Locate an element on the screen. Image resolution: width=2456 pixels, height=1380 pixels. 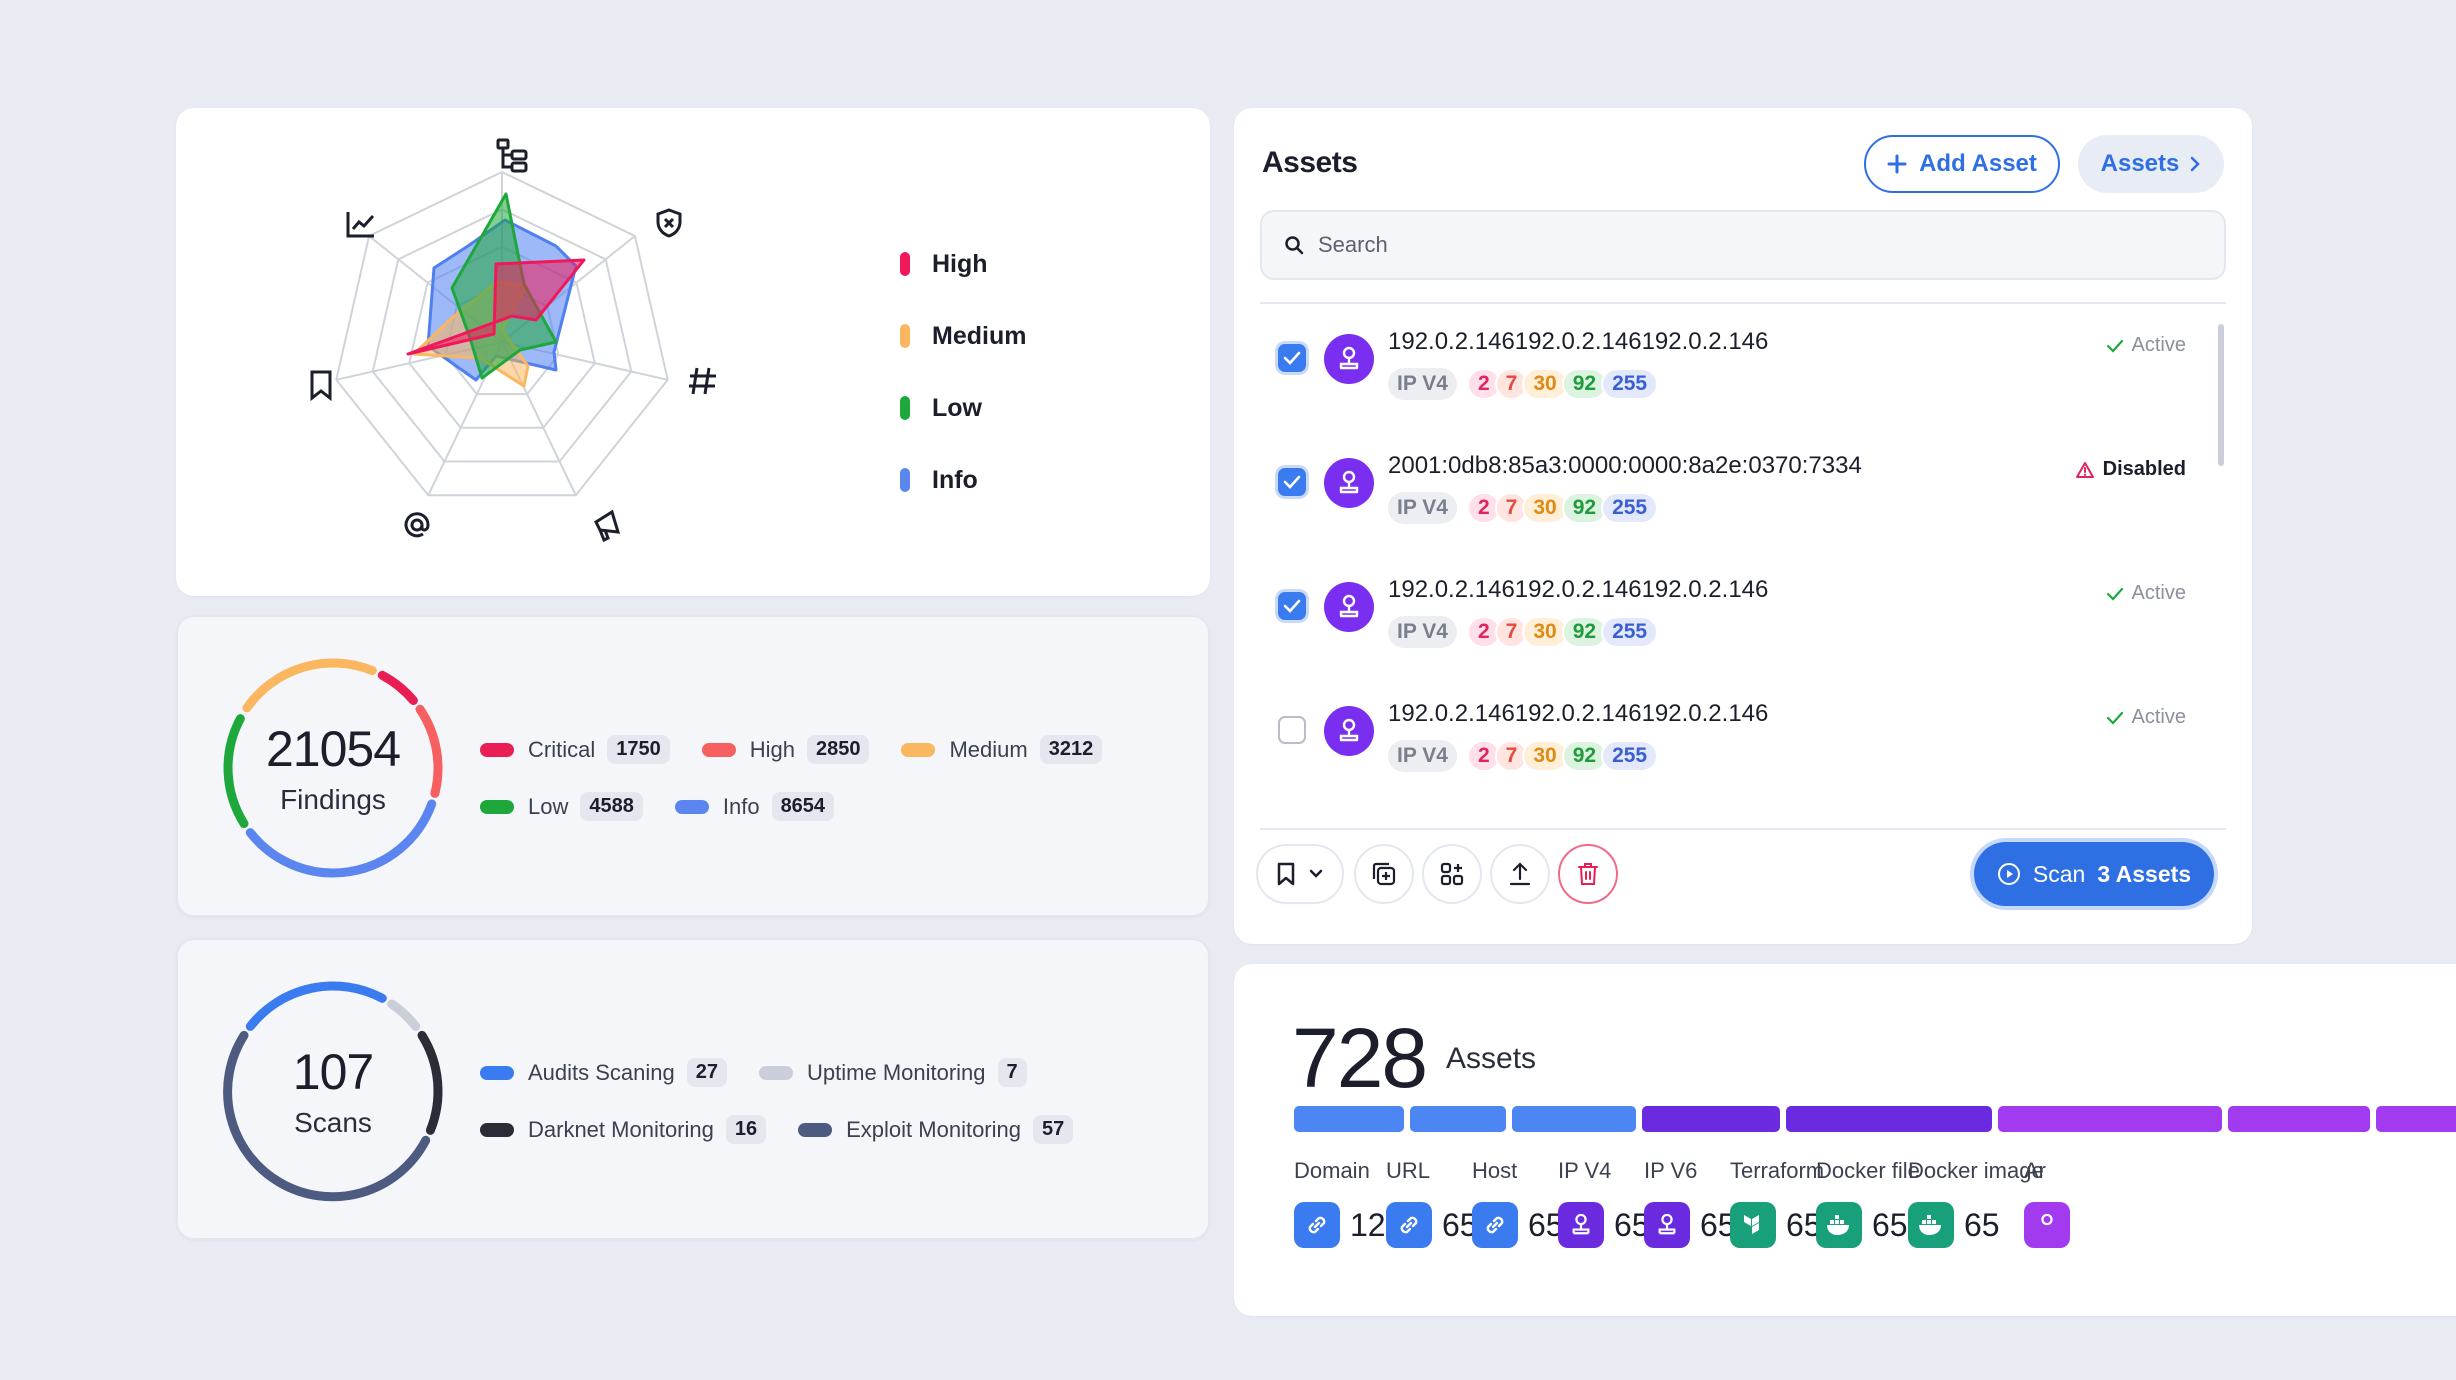
radar-series-high is located at coordinates (496, 307).